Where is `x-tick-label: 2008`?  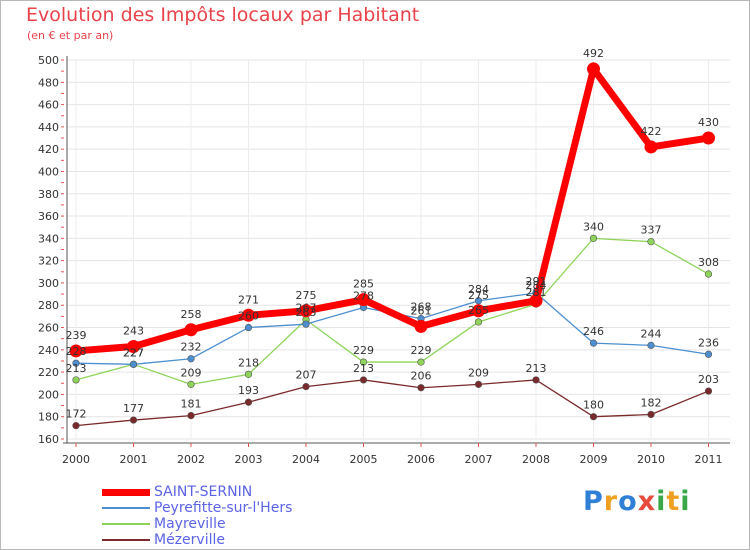 x-tick-label: 2008 is located at coordinates (536, 459).